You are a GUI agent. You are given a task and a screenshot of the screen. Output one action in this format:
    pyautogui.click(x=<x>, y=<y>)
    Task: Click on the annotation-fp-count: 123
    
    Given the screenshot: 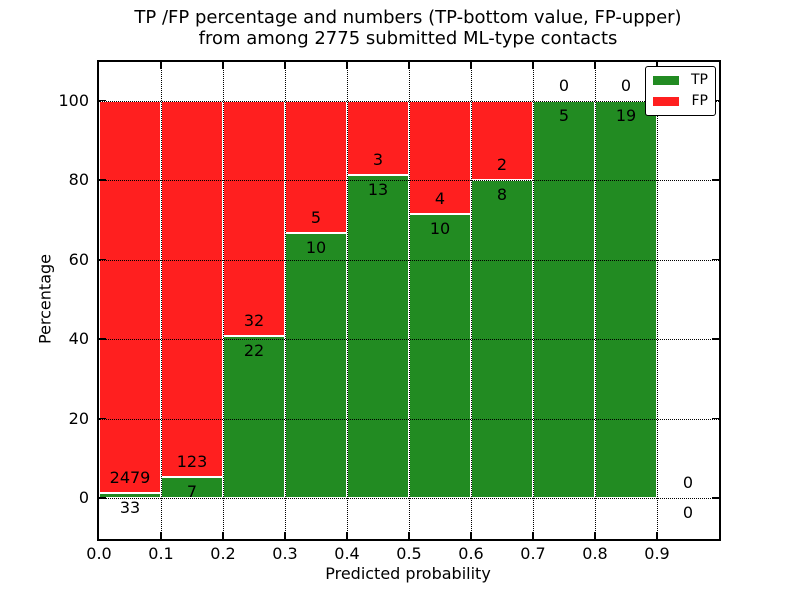 What is the action you would take?
    pyautogui.click(x=192, y=461)
    